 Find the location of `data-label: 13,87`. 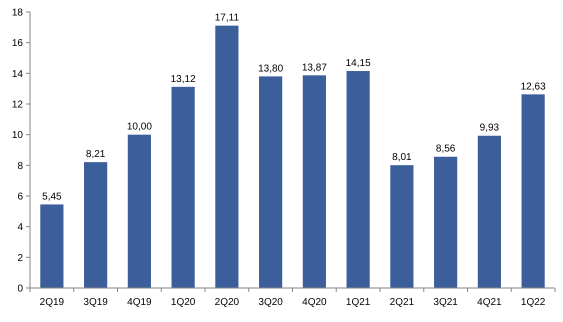

data-label: 13,87 is located at coordinates (315, 68).